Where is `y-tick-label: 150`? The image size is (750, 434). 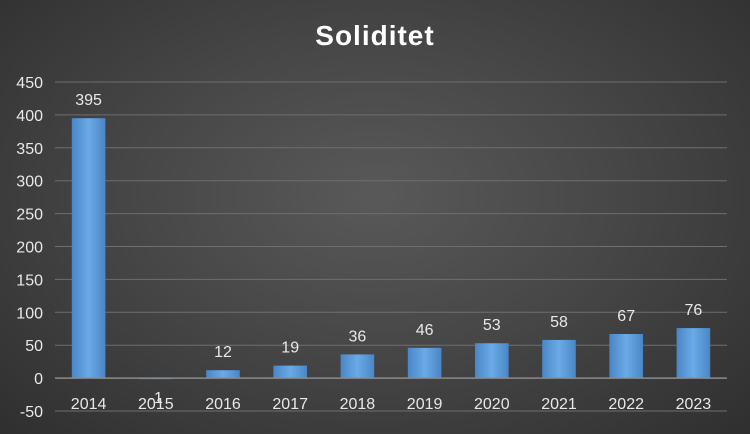
y-tick-label: 150 is located at coordinates (29, 280).